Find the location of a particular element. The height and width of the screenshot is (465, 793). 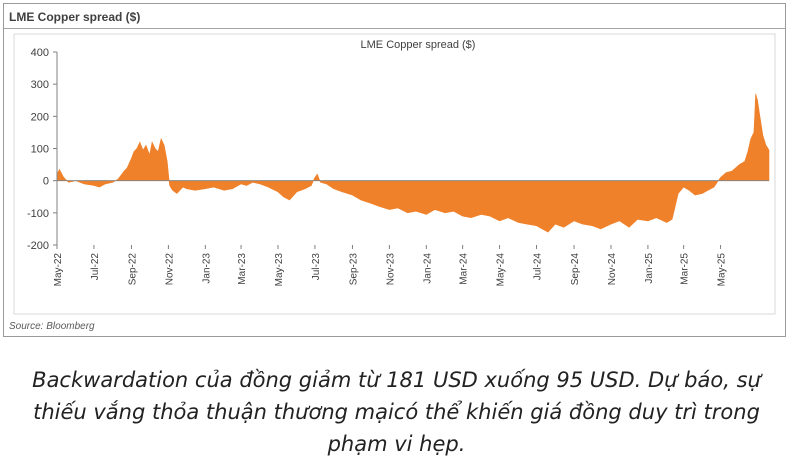

x-tick-label: May-22 is located at coordinates (58, 270).